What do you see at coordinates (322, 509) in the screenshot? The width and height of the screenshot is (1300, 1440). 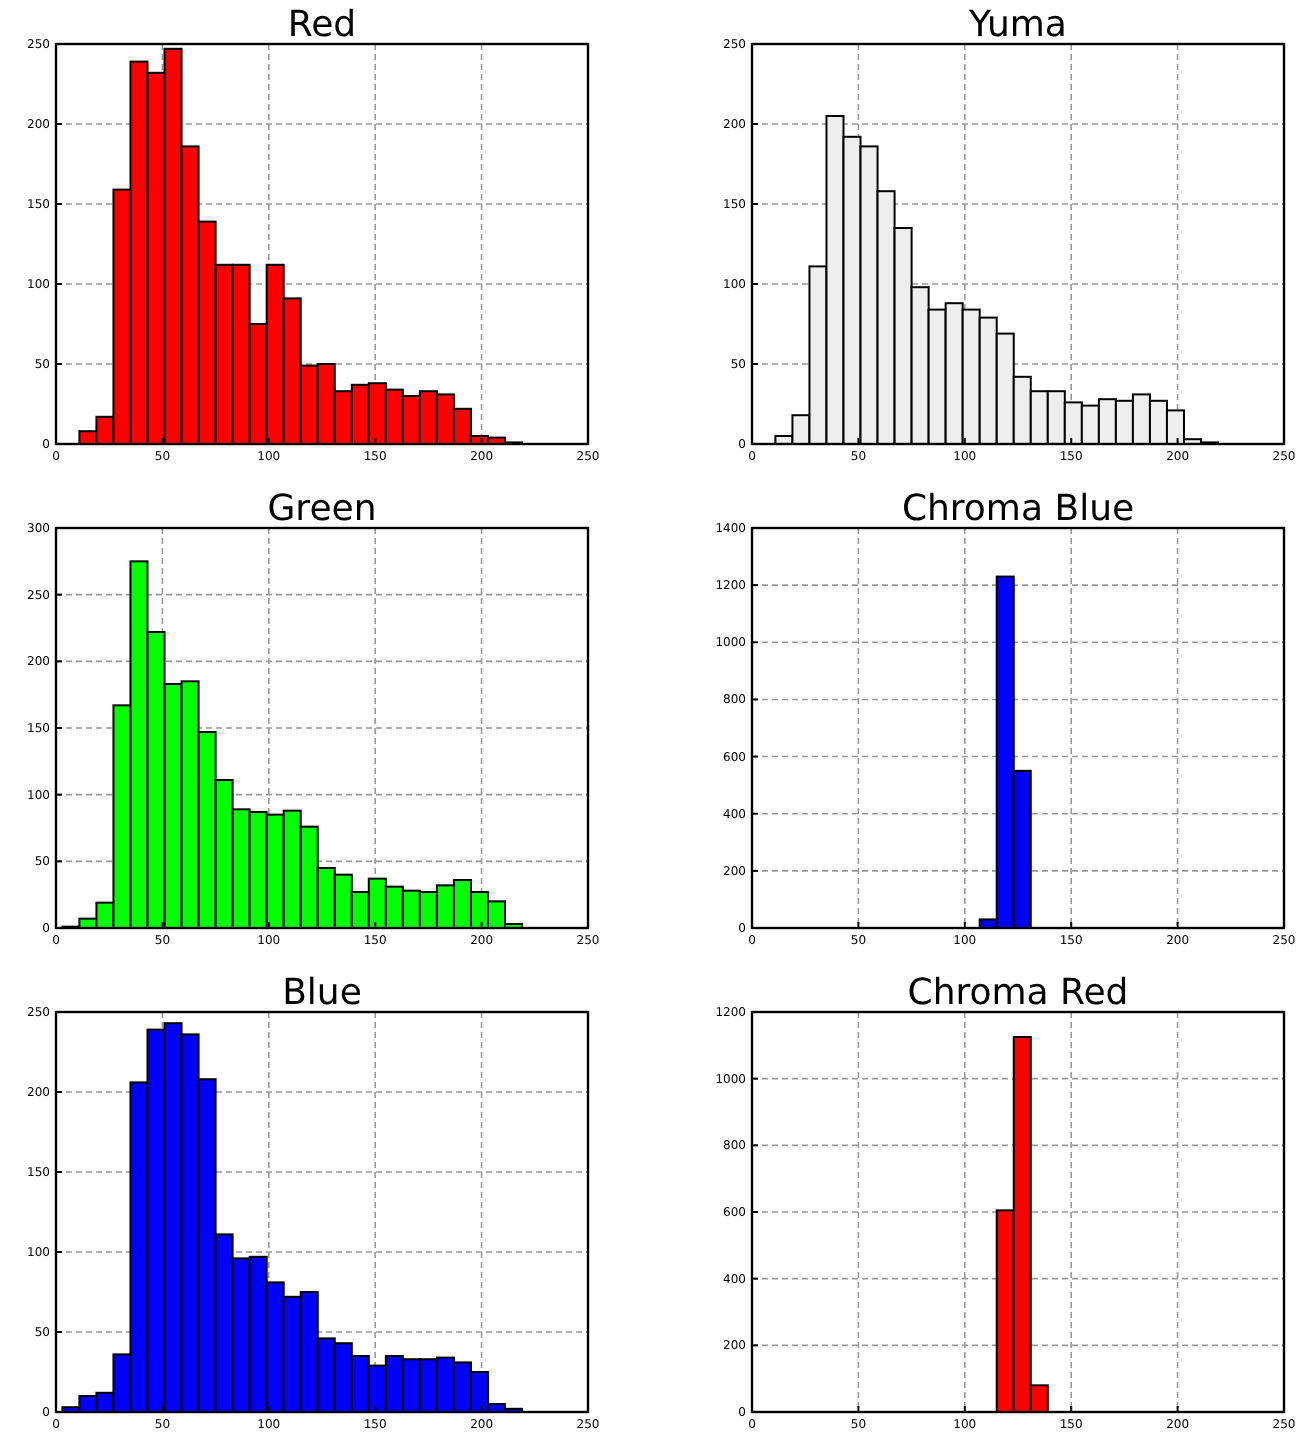 I see `chart-title: Green` at bounding box center [322, 509].